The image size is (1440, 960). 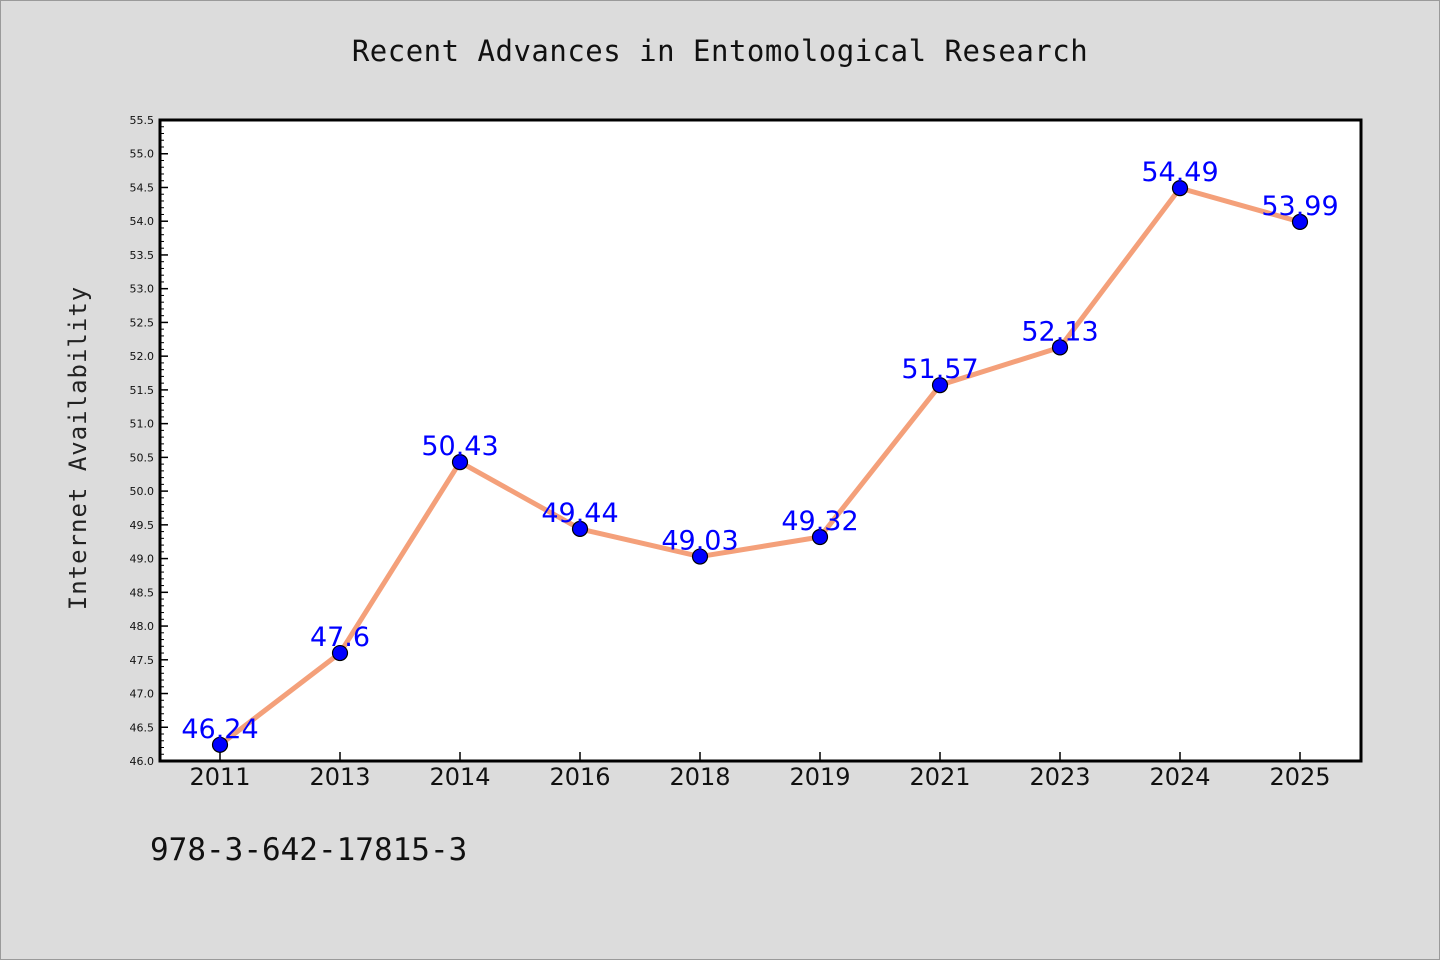 I want to click on data-label: 49.03, so click(x=699, y=541).